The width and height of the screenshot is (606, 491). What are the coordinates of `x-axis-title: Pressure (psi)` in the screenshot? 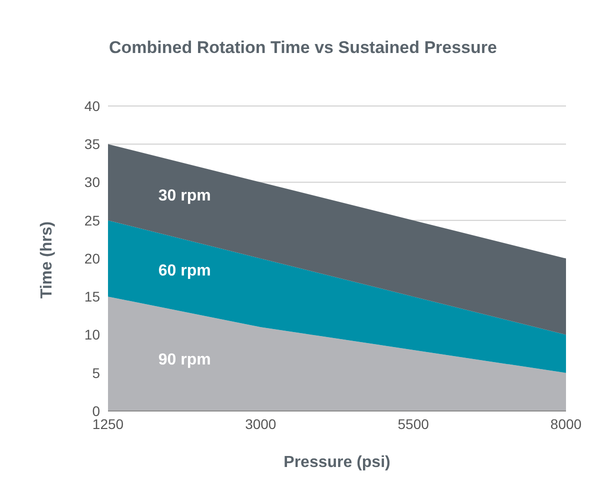 It's located at (337, 462).